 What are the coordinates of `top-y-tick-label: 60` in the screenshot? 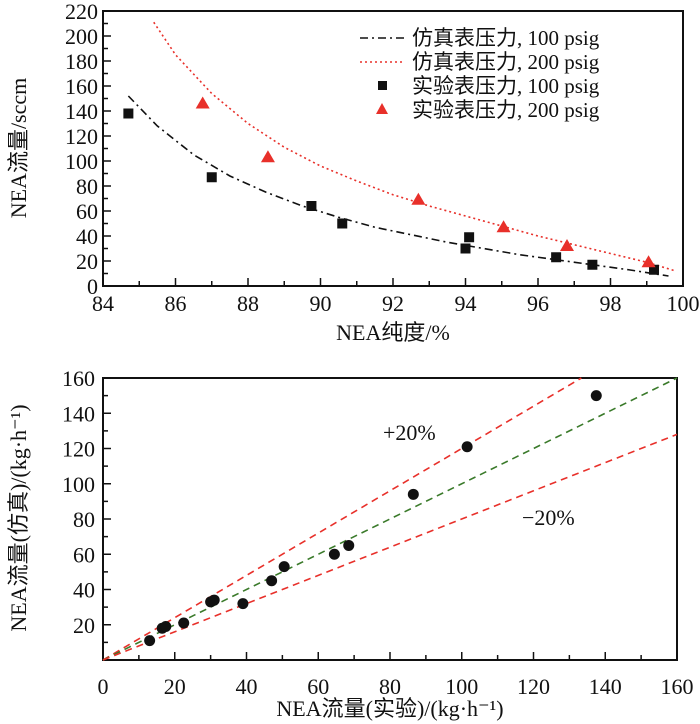 It's located at (87, 211).